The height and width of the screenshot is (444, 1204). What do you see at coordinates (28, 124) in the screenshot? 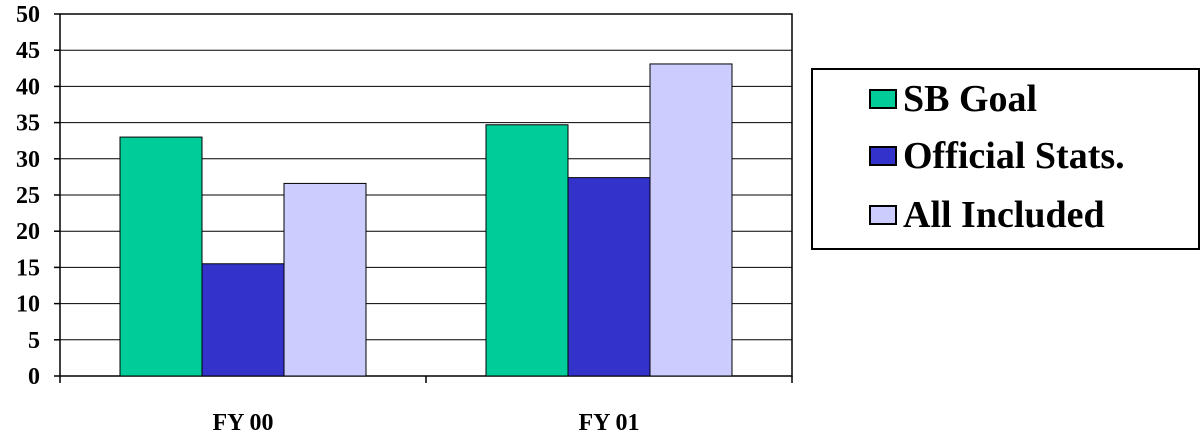
I see `y-tick-label: 35` at bounding box center [28, 124].